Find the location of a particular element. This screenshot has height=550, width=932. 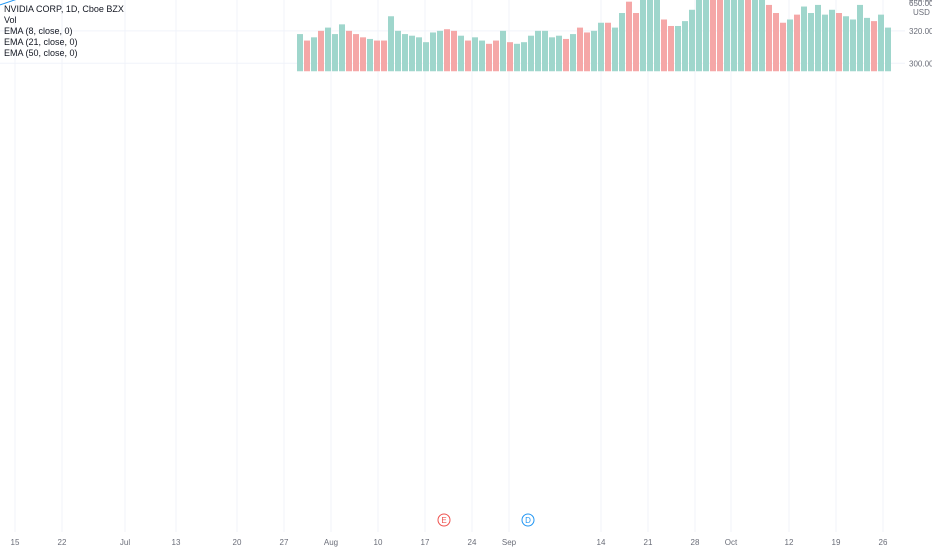

legend-ema50: EMA (50, close, 0) is located at coordinates (41, 53).